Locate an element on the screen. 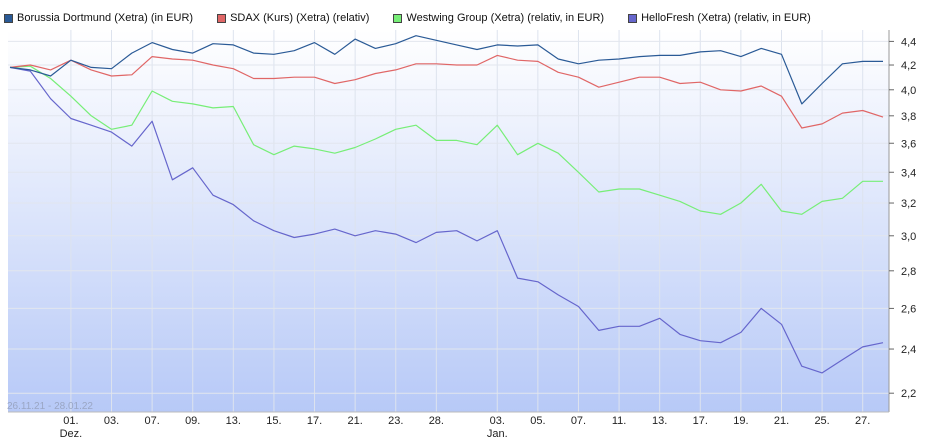 The width and height of the screenshot is (926, 441). legend-item-bvb: Borussia Dortmund (Xetra) (in EUR) is located at coordinates (98, 18).